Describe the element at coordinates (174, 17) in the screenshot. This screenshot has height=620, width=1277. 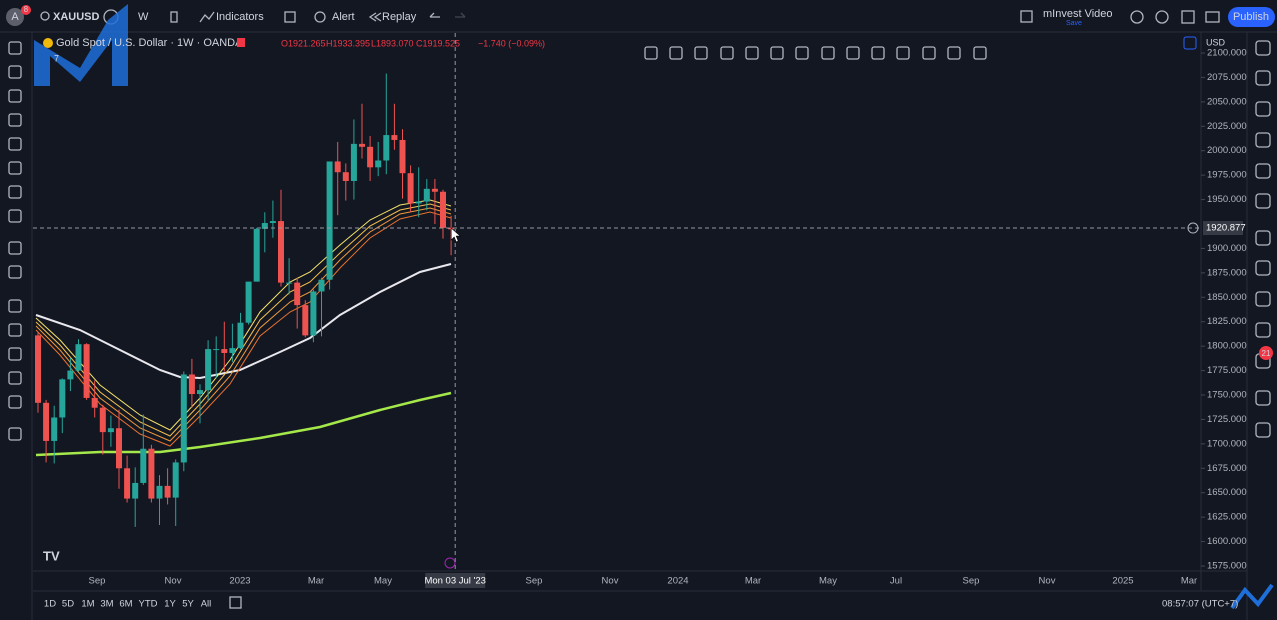
I see `chart-type` at that location.